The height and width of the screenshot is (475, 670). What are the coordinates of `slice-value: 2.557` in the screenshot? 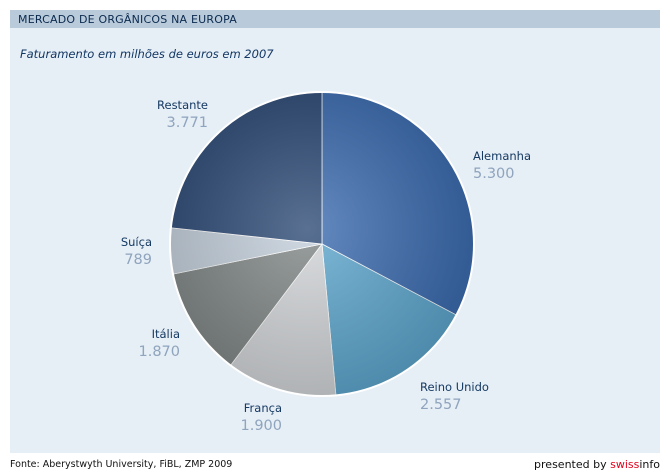 It's located at (441, 405).